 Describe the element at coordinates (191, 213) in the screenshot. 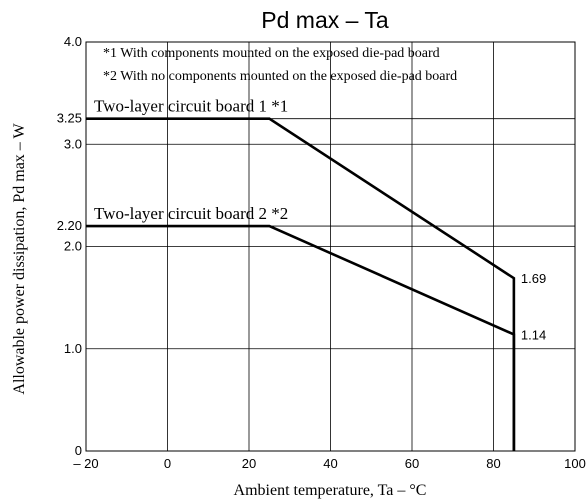

I see `series-label-2: Two-layer circuit board 2 *2` at that location.